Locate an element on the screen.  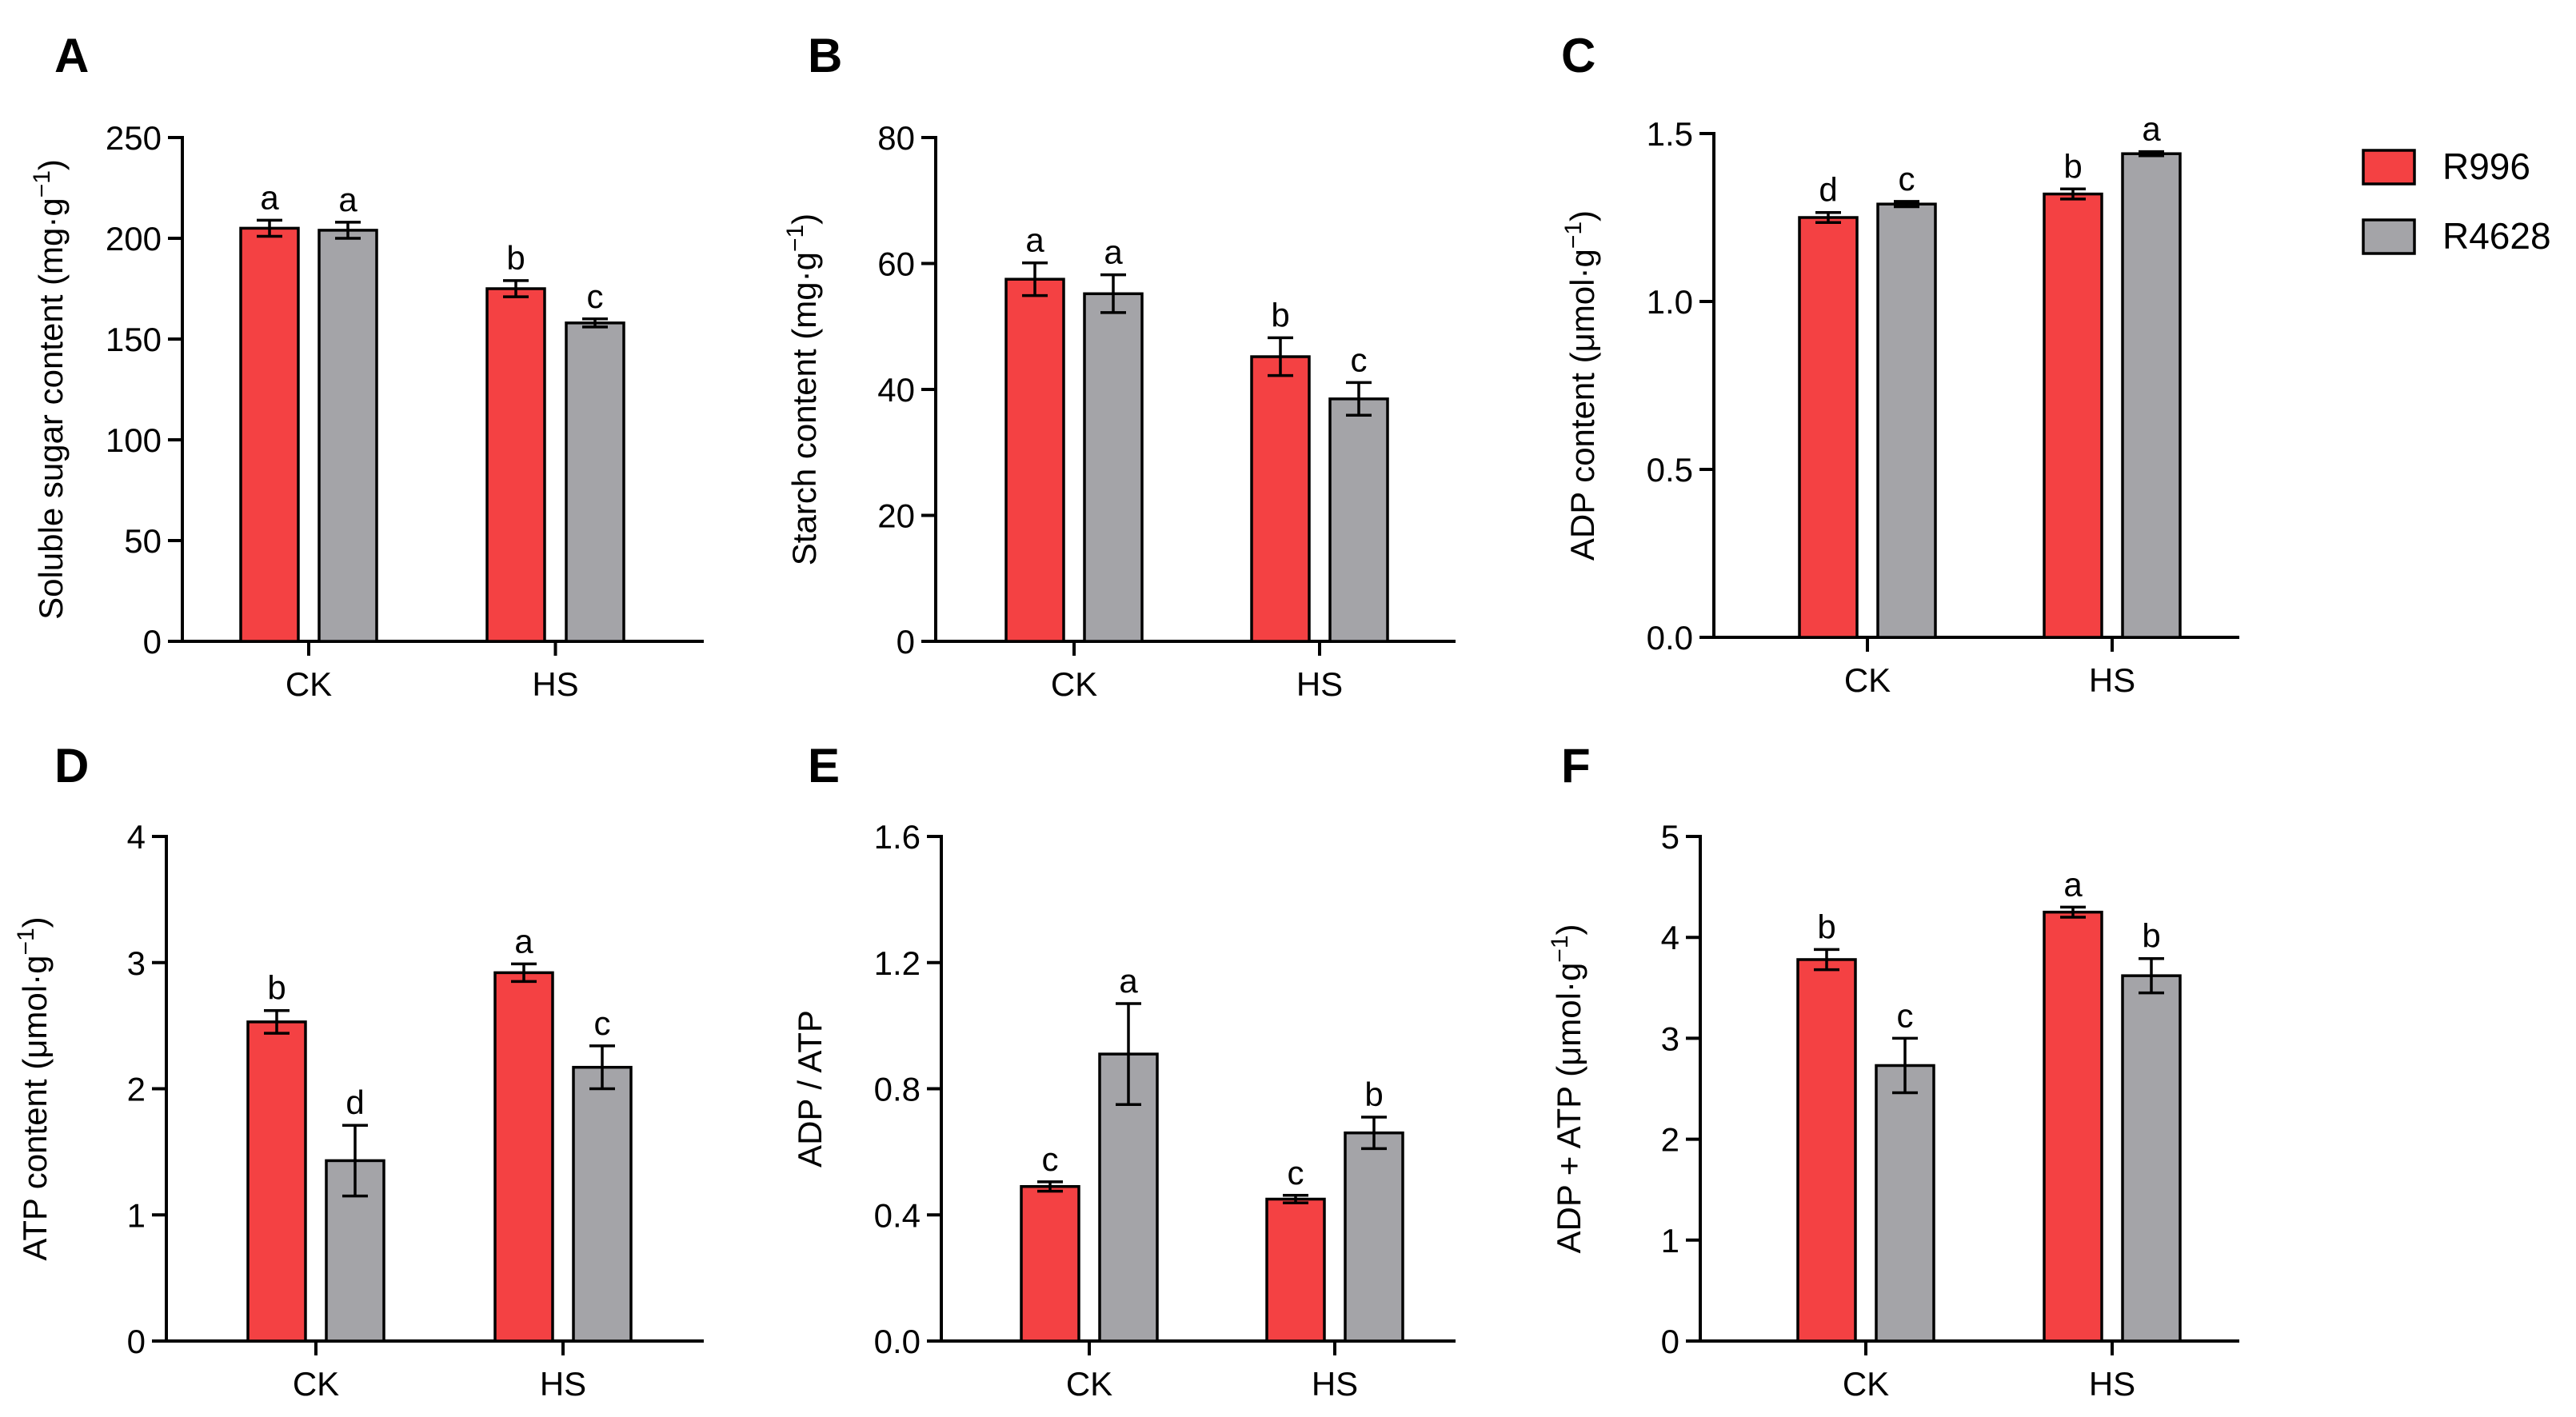
y-tick-label-c: 1.0 is located at coordinates (1670, 302).